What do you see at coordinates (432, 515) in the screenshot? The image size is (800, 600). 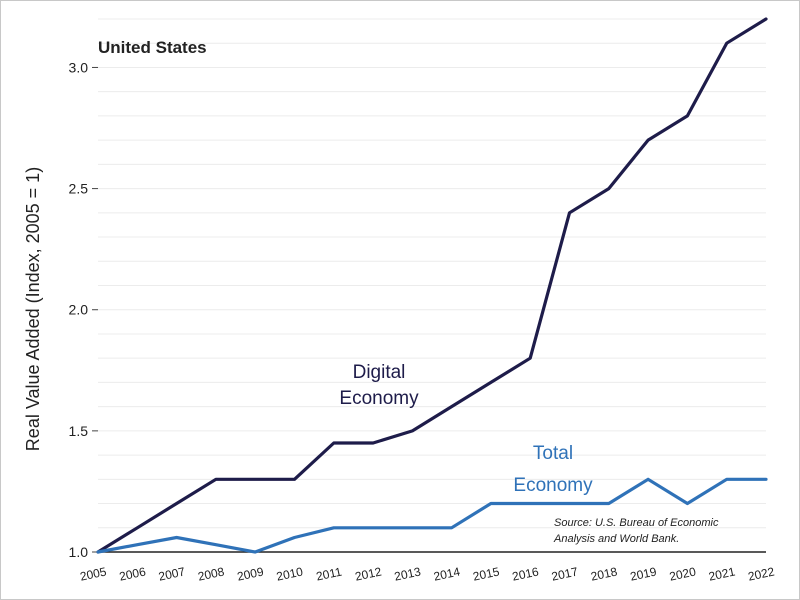 I see `total-economy-line` at bounding box center [432, 515].